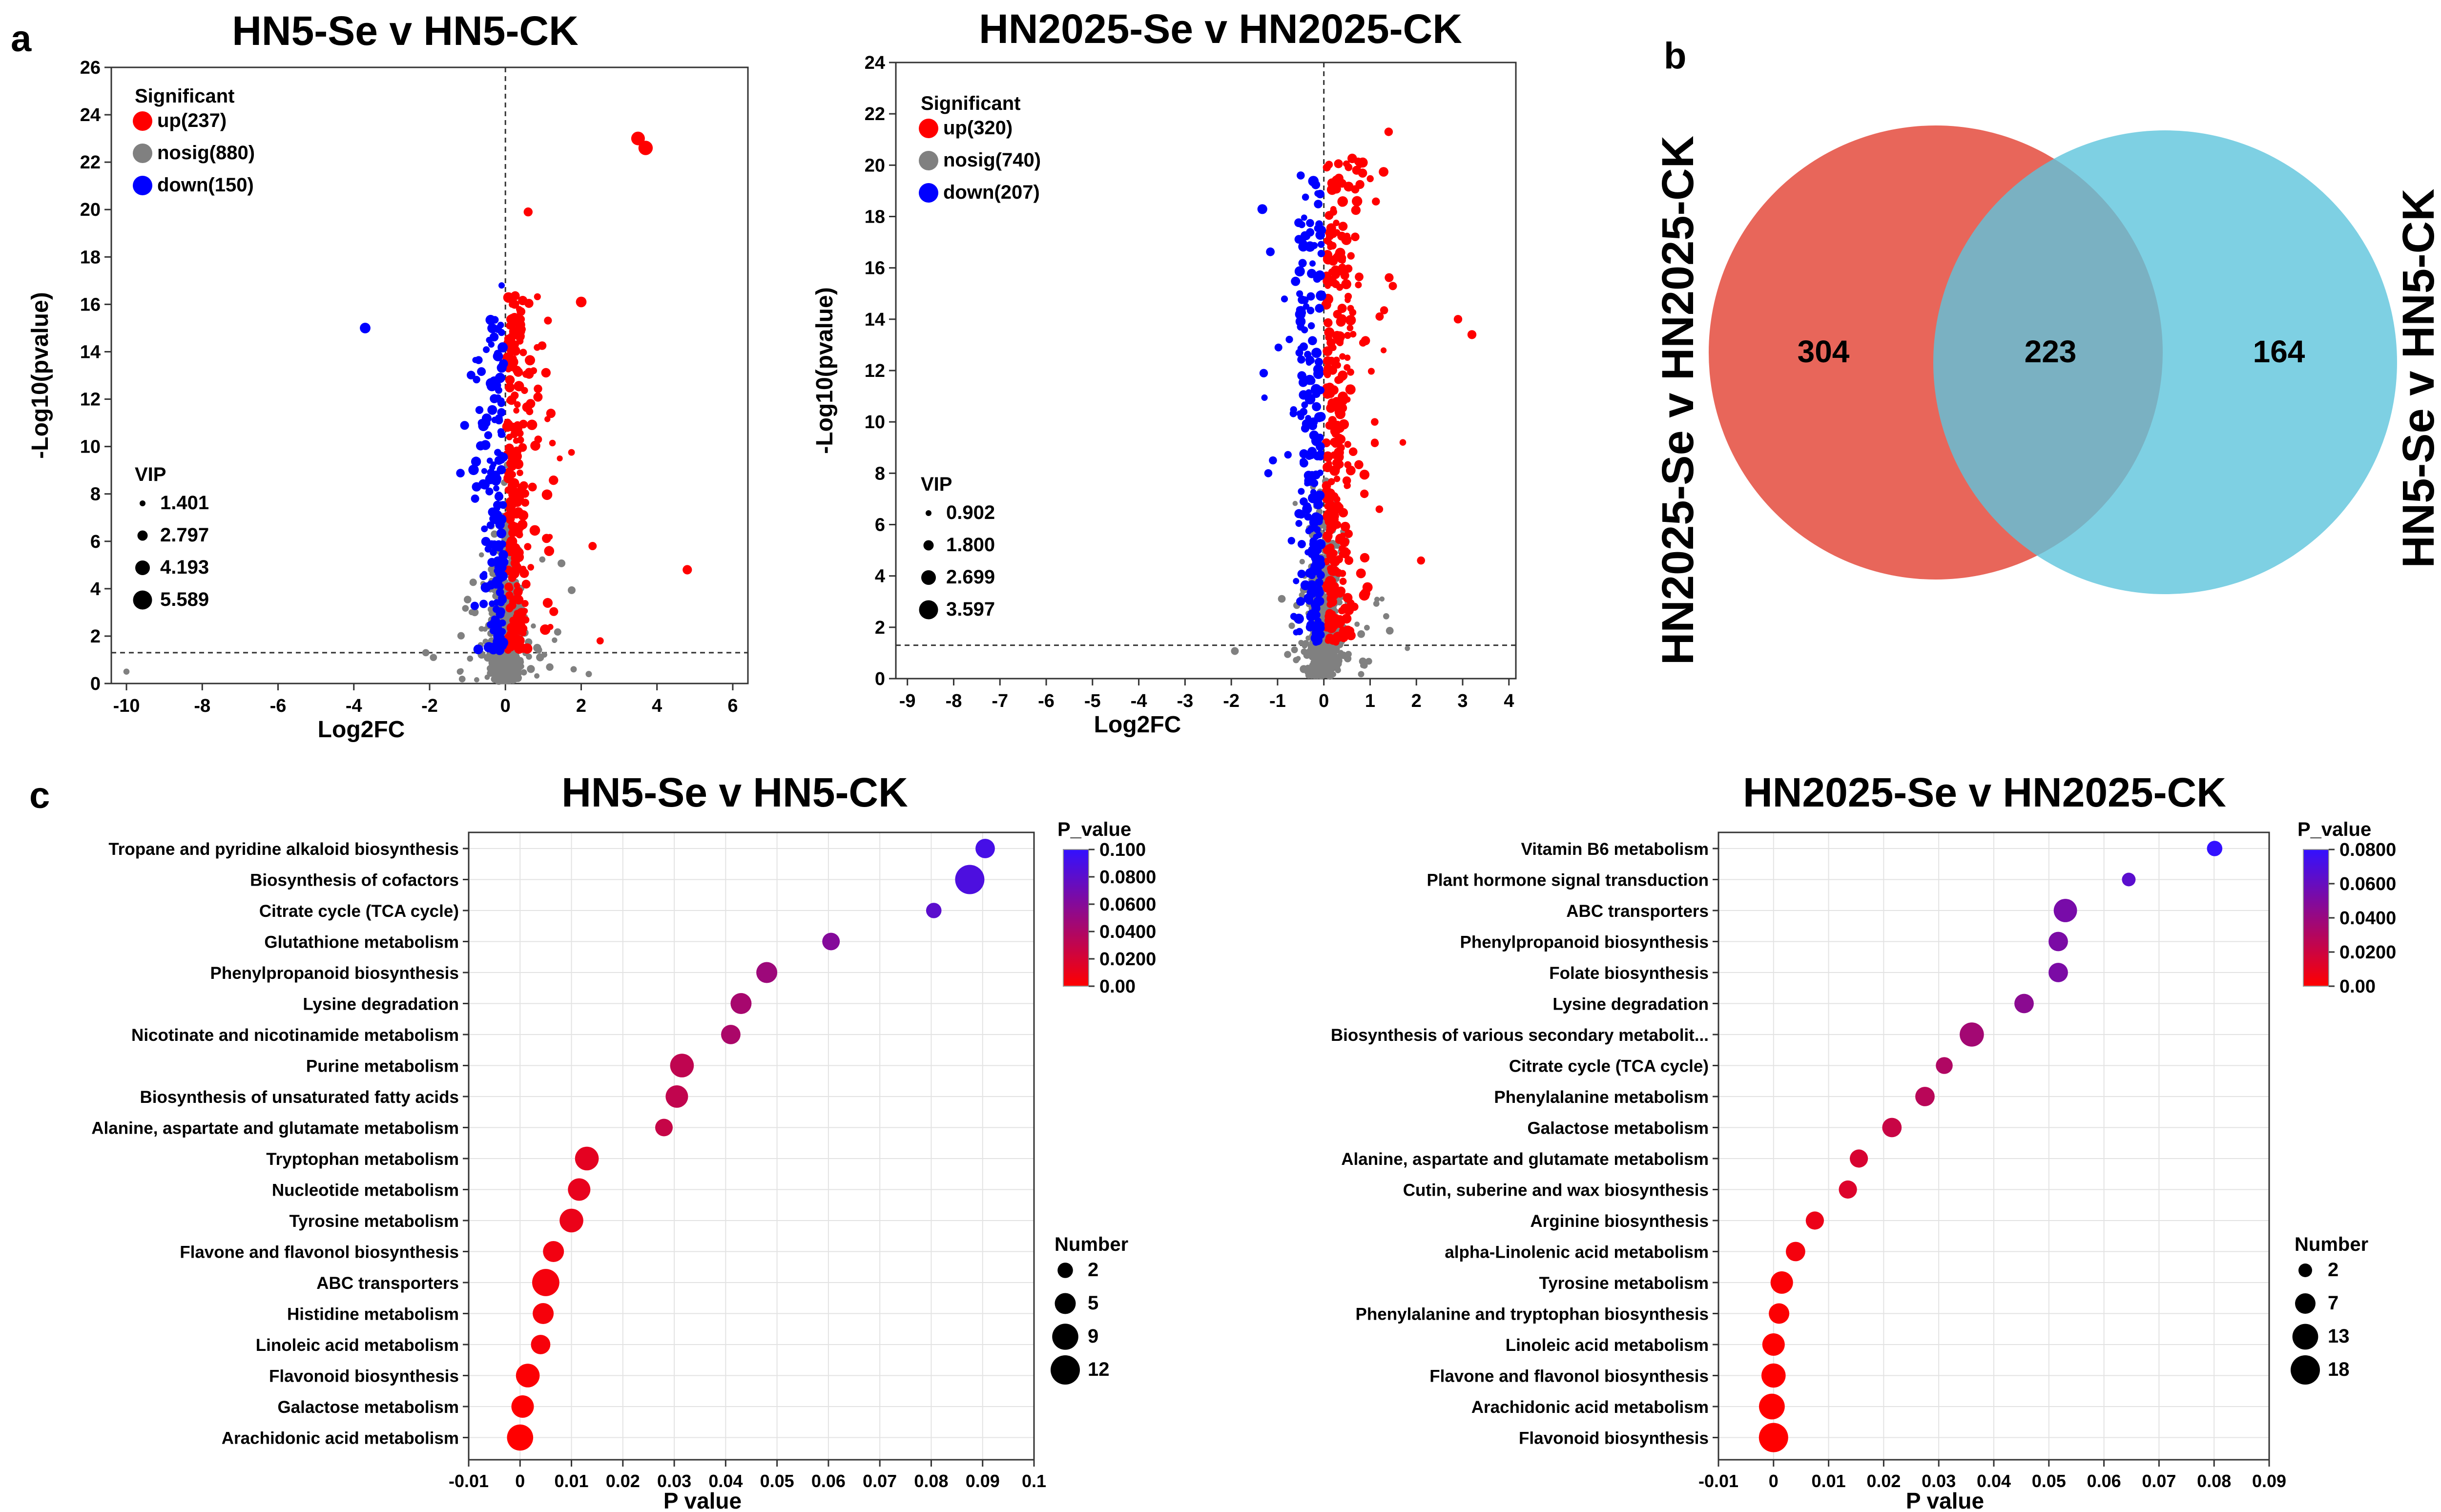 This screenshot has height=1512, width=2441. What do you see at coordinates (1138, 725) in the screenshot?
I see `x-axis-label: Log2FC` at bounding box center [1138, 725].